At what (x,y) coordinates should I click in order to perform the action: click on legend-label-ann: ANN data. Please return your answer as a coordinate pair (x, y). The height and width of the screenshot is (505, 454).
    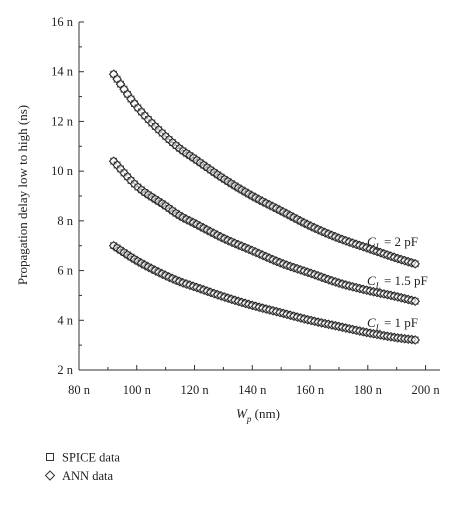
    Looking at the image, I should click on (87, 476).